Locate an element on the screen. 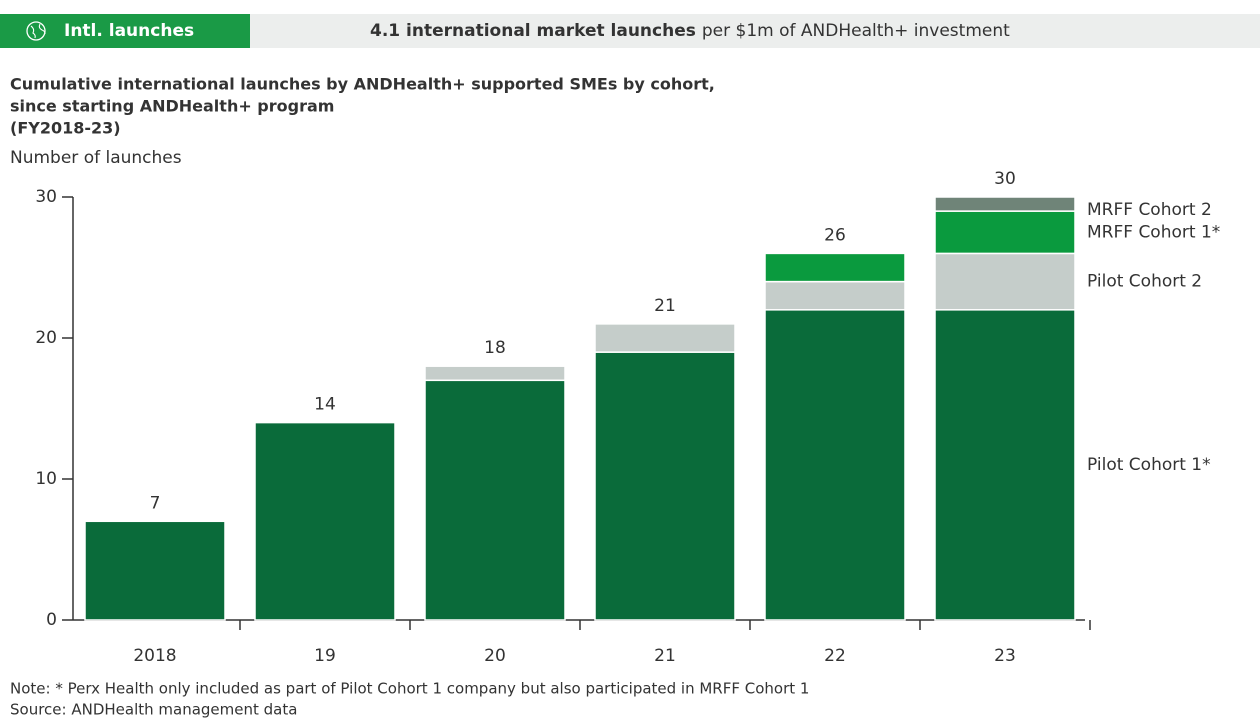 The width and height of the screenshot is (1260, 724). y-tick-label: 30 is located at coordinates (46, 197).